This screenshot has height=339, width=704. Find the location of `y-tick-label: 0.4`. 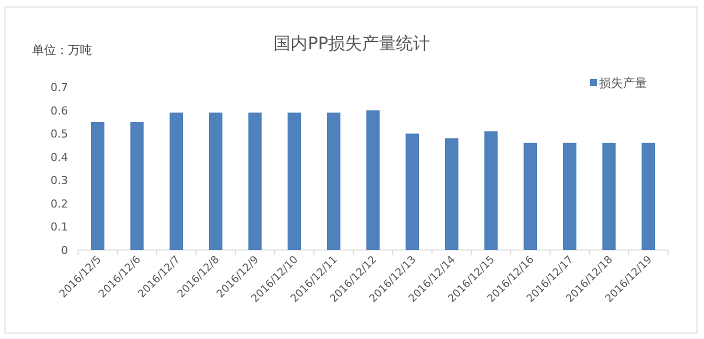

y-tick-label: 0.4 is located at coordinates (59, 157).